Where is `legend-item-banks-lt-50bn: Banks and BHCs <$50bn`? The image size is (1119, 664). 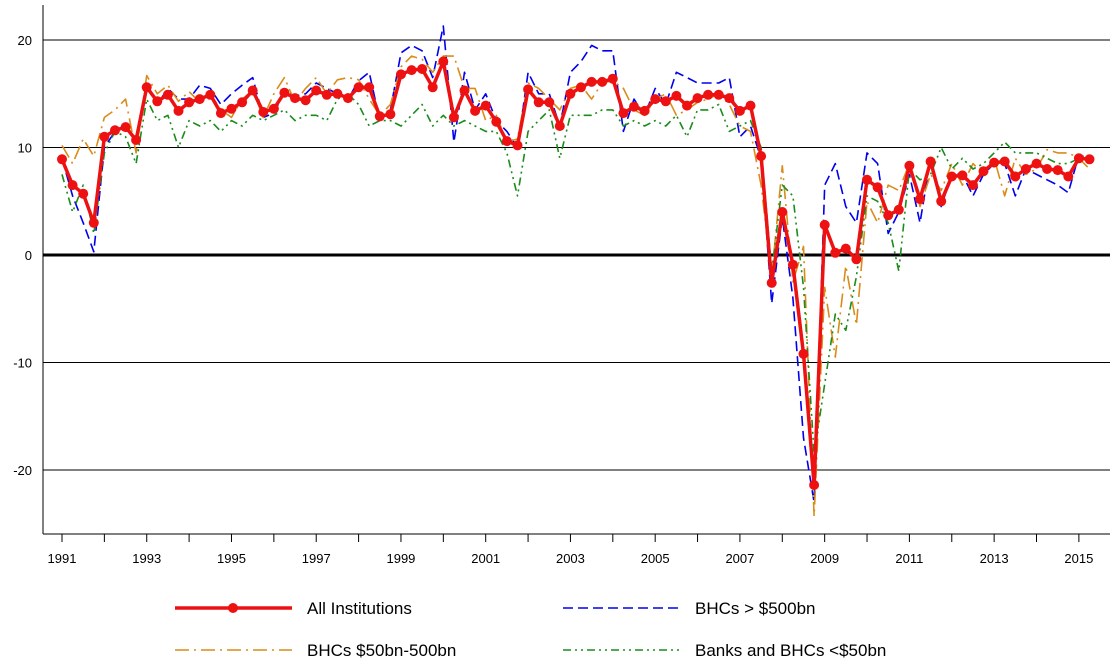 legend-item-banks-lt-50bn: Banks and BHCs <$50bn is located at coordinates (724, 650).